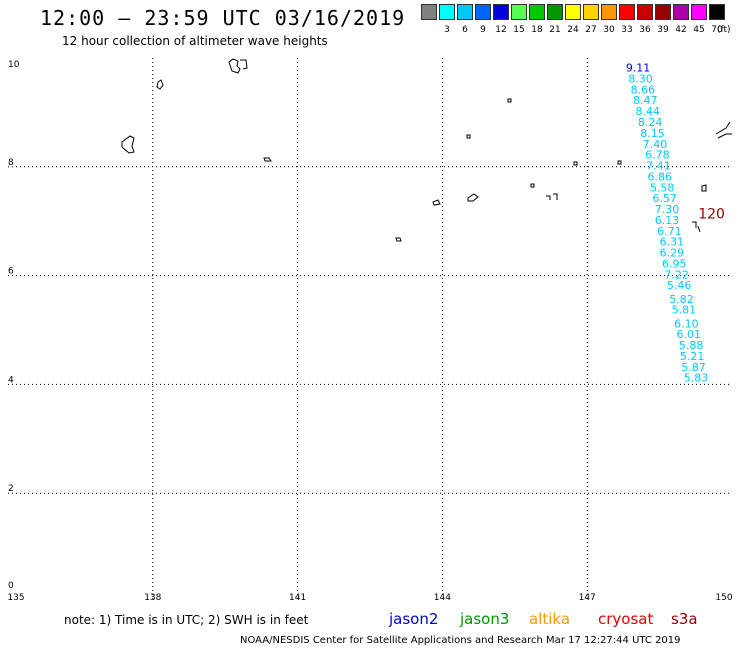 The image size is (740, 650). I want to click on y-tick-label: 10, so click(14, 65).